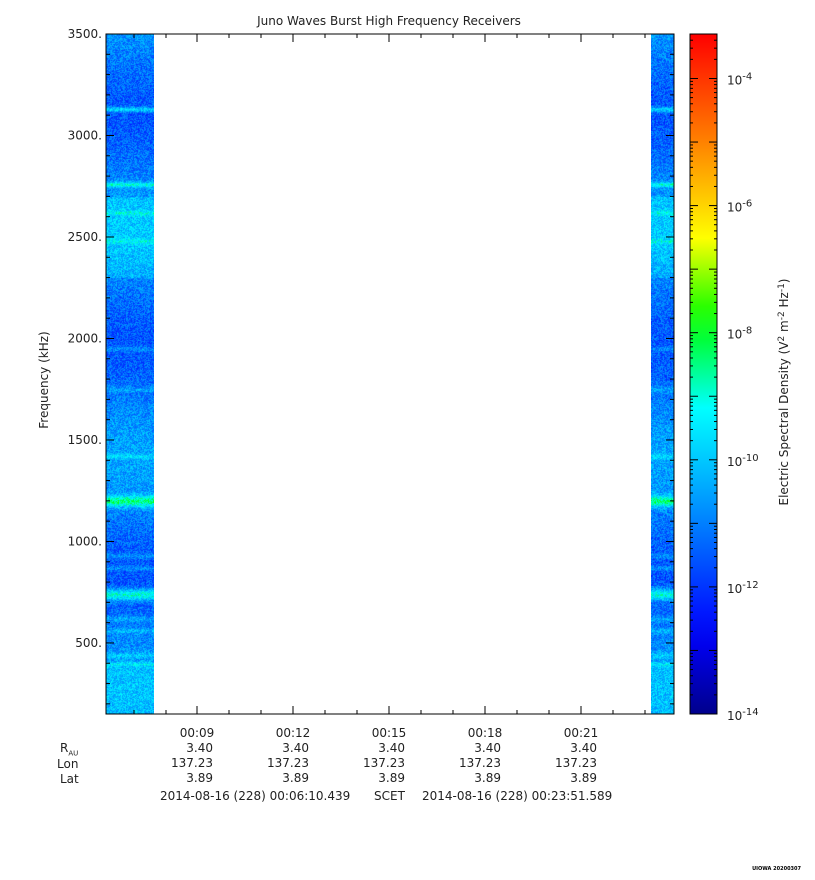 This screenshot has width=815, height=880. Describe the element at coordinates (703, 374) in the screenshot. I see `colorbar` at that location.